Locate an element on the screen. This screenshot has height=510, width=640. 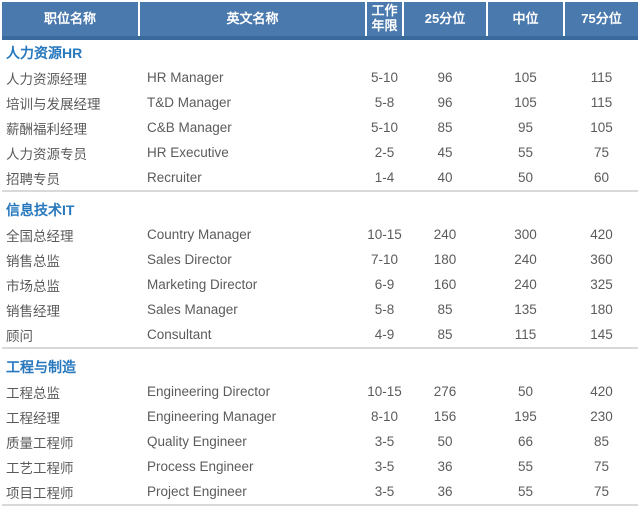
section-title: 工程与制造 is located at coordinates (41, 366).